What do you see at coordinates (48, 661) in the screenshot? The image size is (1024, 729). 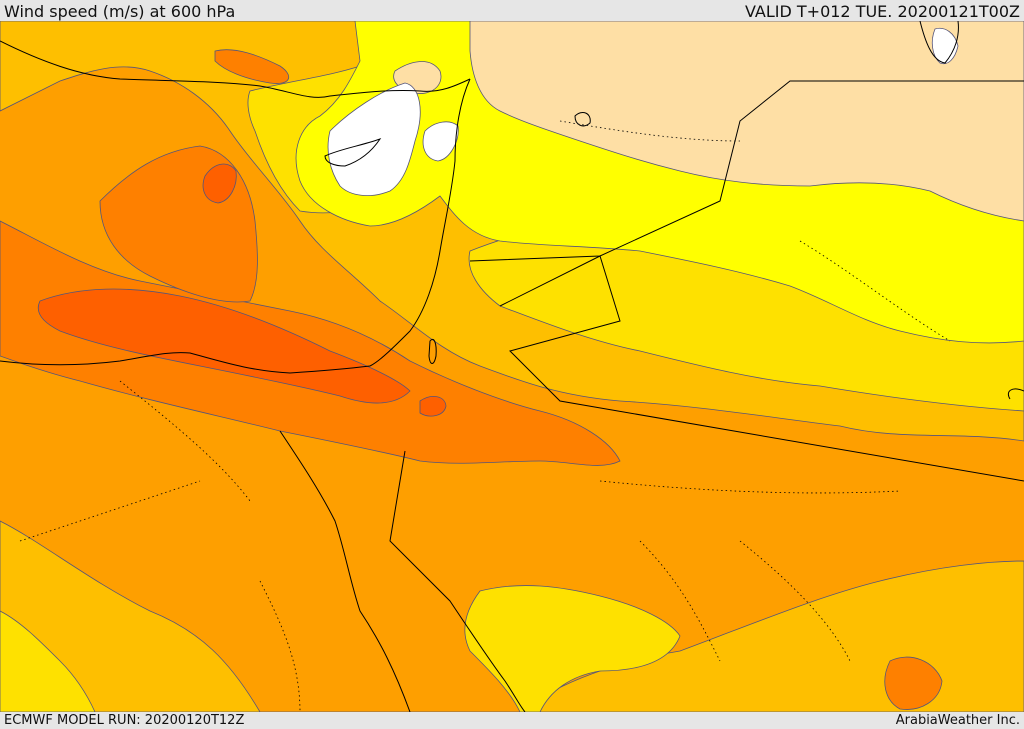 I see `band-4-sw` at bounding box center [48, 661].